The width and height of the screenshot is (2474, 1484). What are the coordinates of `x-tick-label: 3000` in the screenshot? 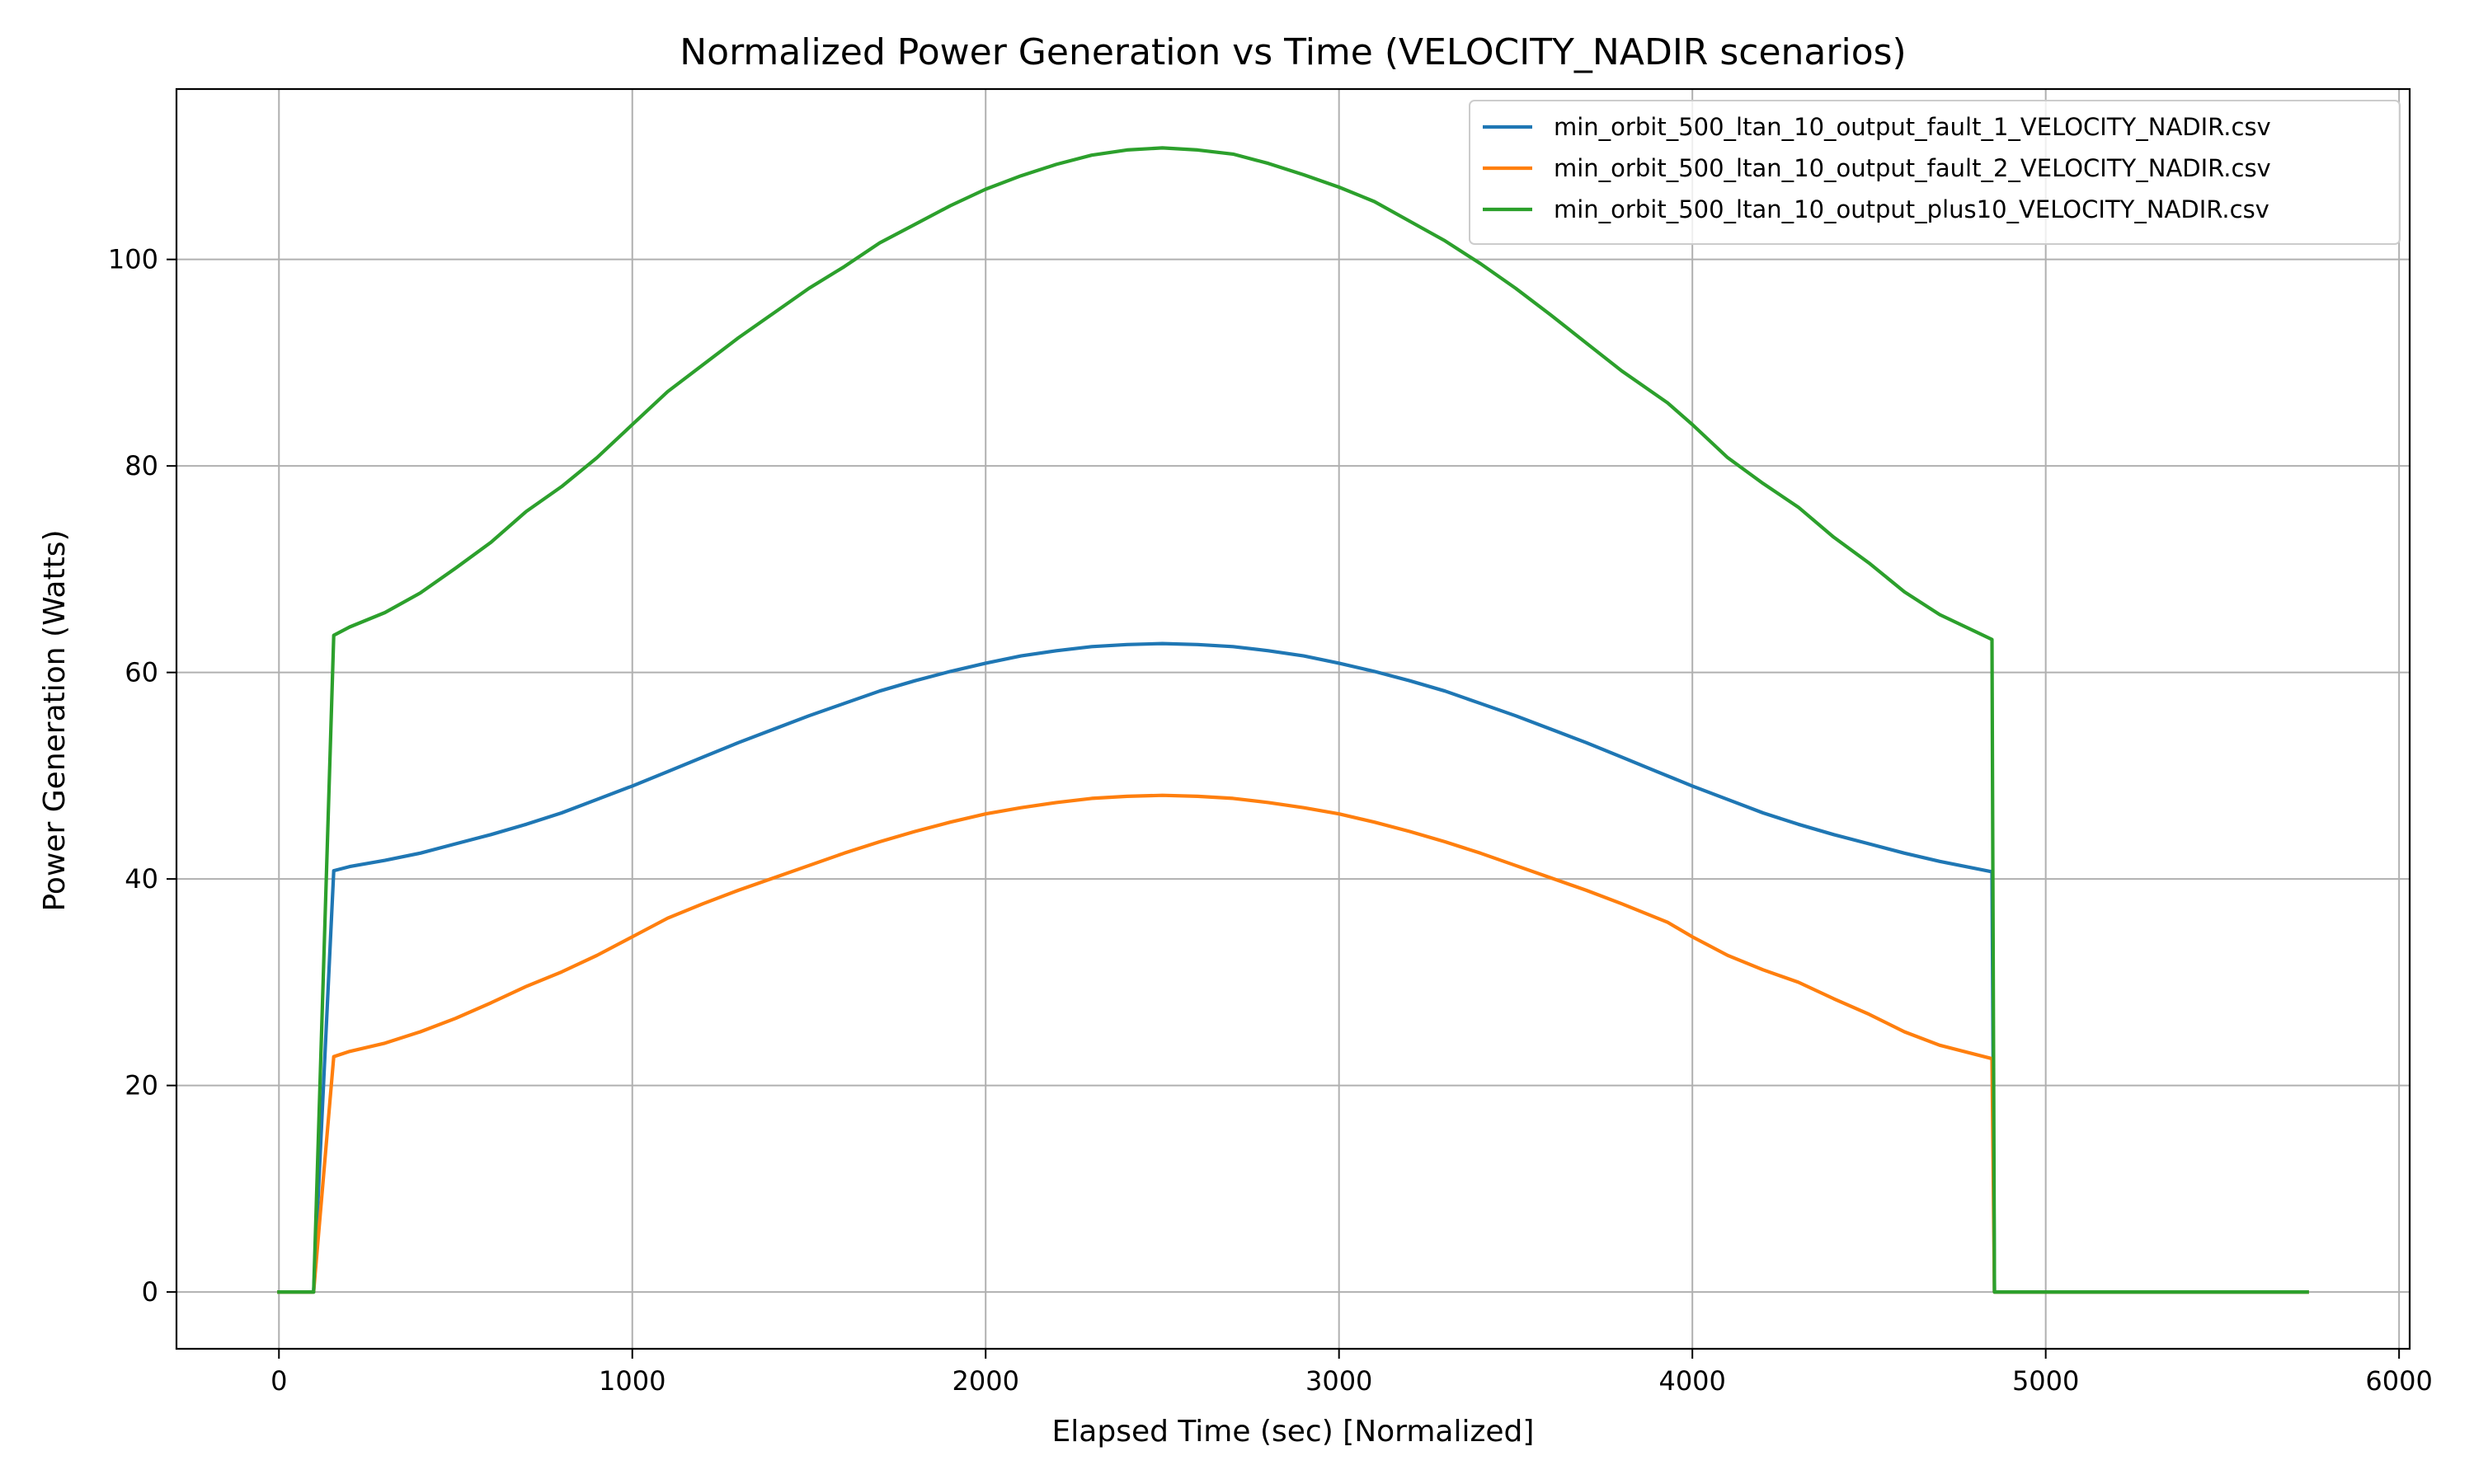 It's located at (1338, 1381).